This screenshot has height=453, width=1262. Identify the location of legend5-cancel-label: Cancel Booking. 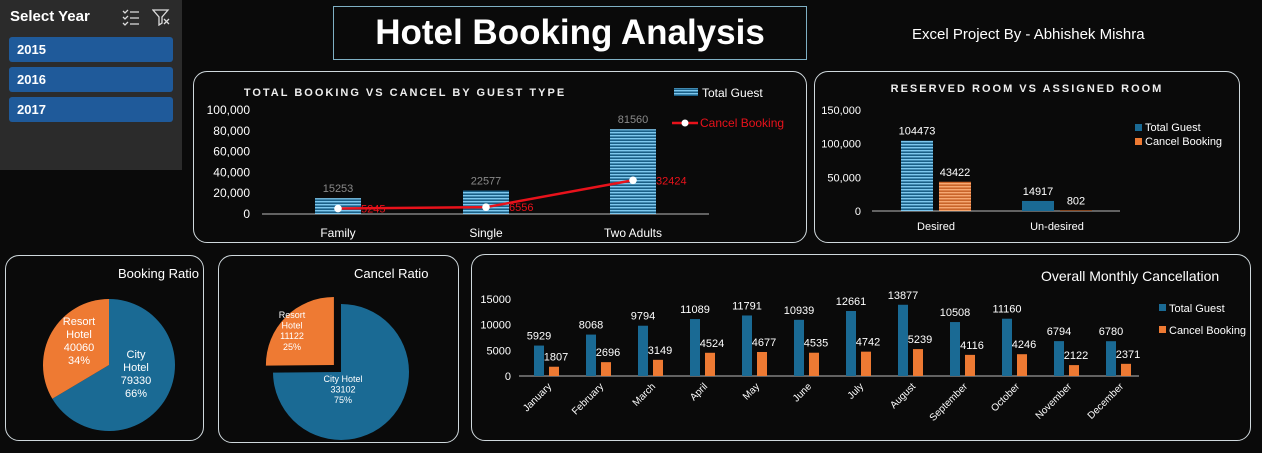
(1207, 331).